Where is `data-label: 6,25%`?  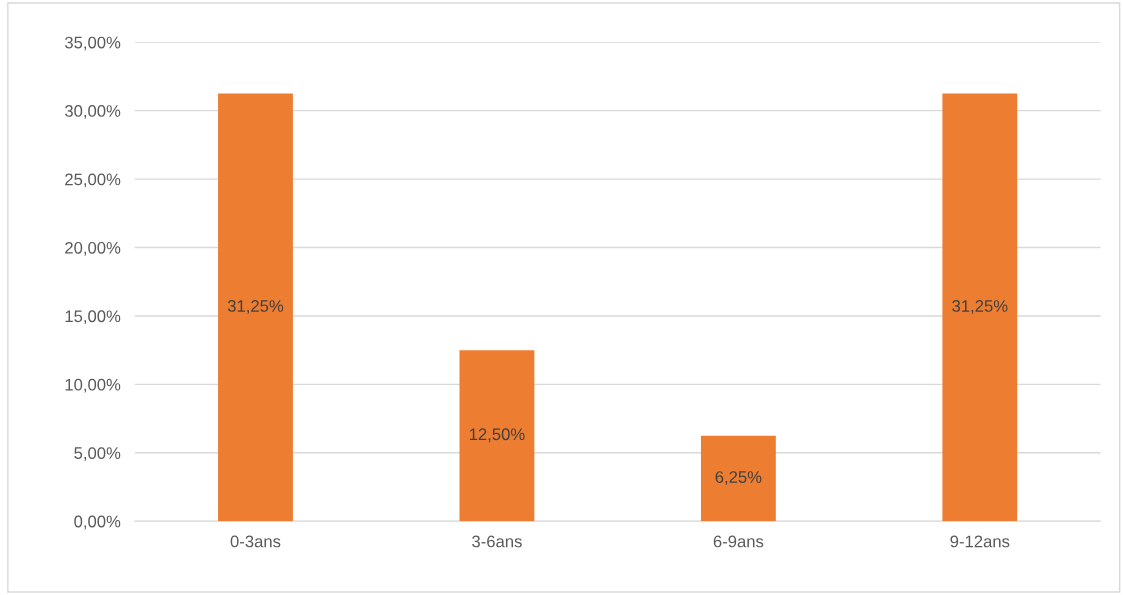
data-label: 6,25% is located at coordinates (738, 478).